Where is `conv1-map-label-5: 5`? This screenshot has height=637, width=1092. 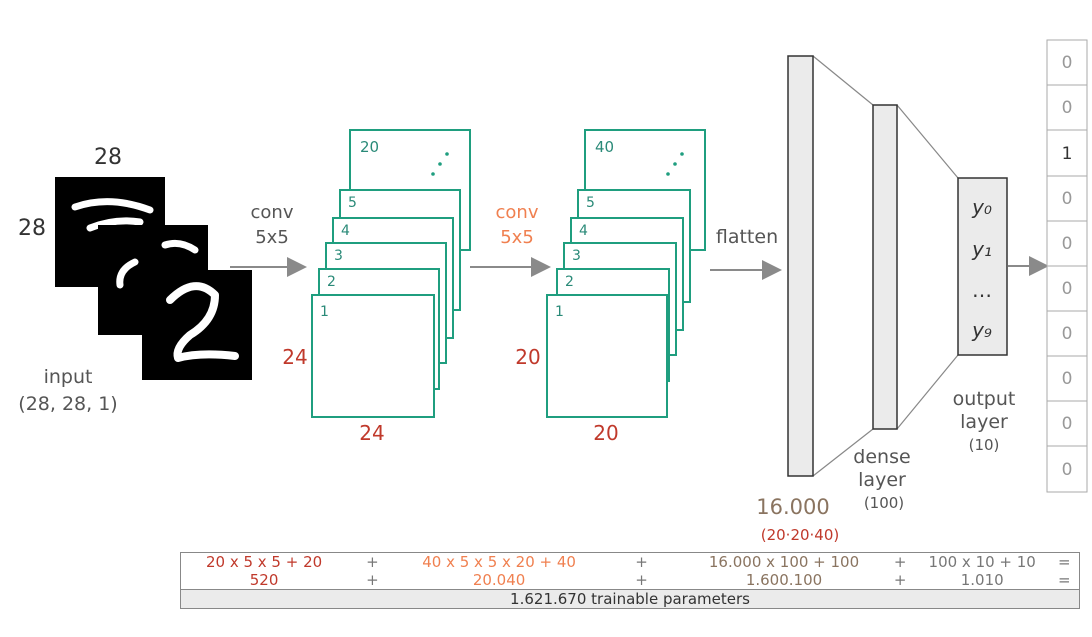
conv1-map-label-5: 5 is located at coordinates (352, 203).